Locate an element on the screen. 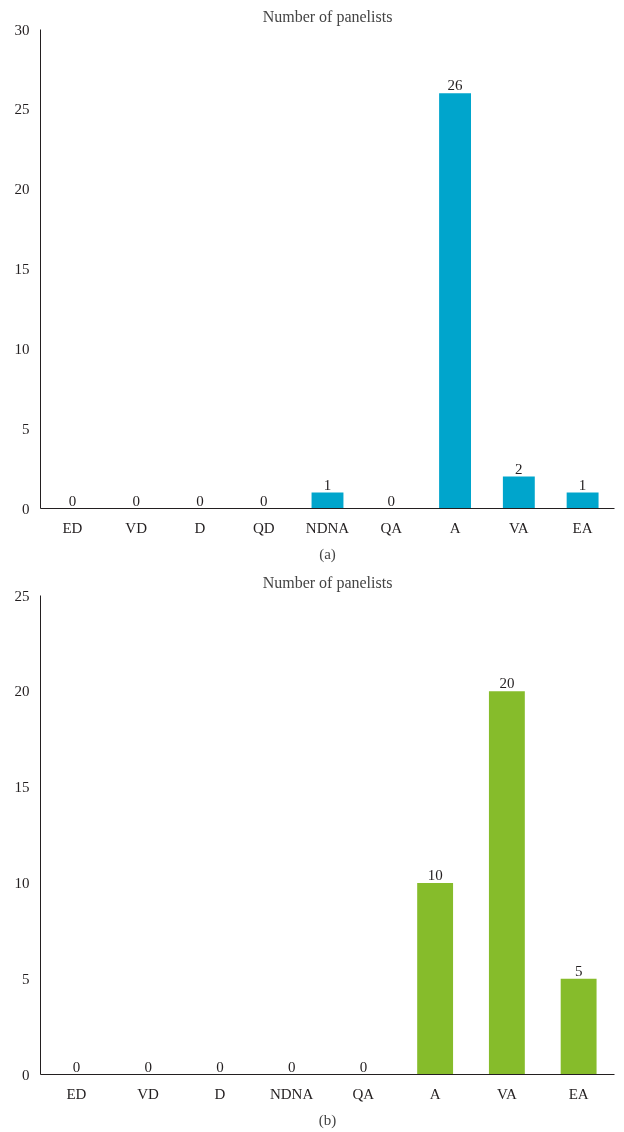 This screenshot has width=624, height=1132. data-label: 20 is located at coordinates (507, 683).